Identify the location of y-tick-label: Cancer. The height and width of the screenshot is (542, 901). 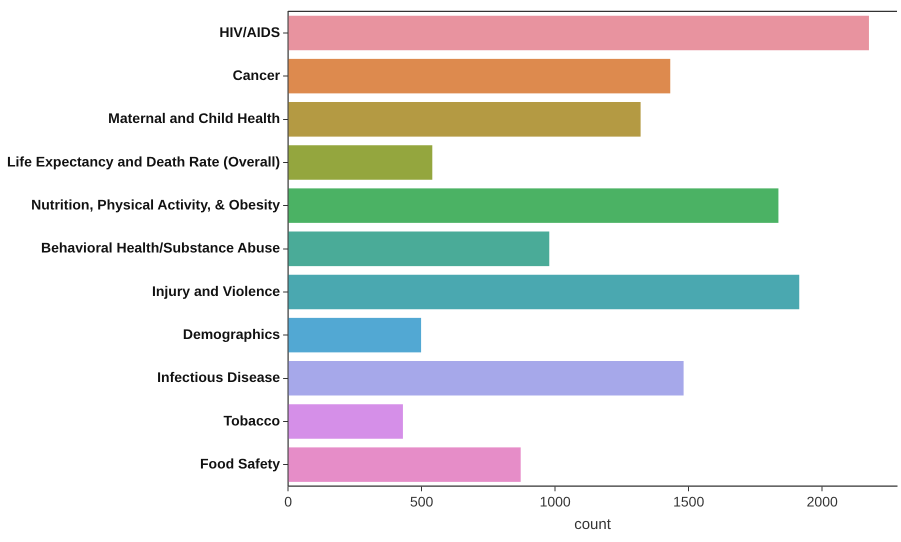
(256, 75).